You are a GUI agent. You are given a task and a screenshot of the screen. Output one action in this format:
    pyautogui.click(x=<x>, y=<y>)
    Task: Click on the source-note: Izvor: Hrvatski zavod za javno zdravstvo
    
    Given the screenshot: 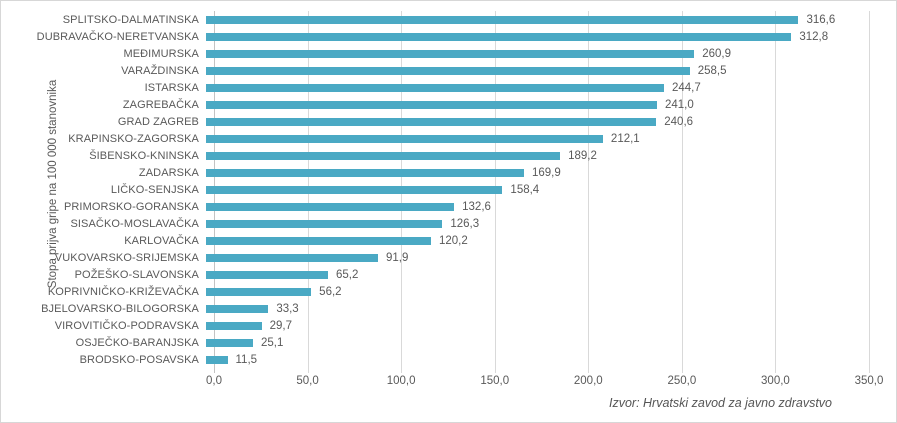 What is the action you would take?
    pyautogui.click(x=720, y=403)
    